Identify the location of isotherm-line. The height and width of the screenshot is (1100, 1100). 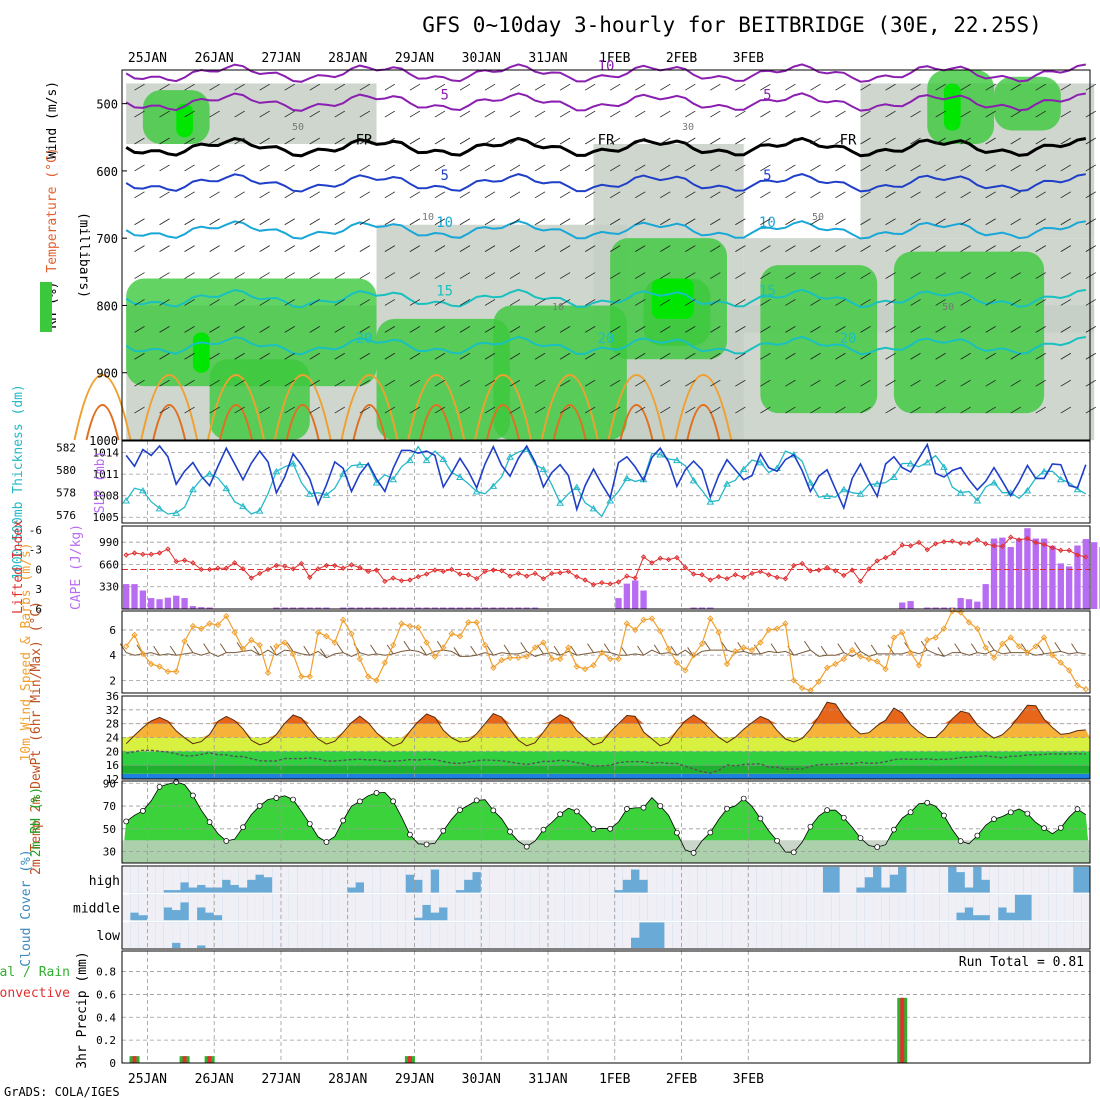
(605, 230).